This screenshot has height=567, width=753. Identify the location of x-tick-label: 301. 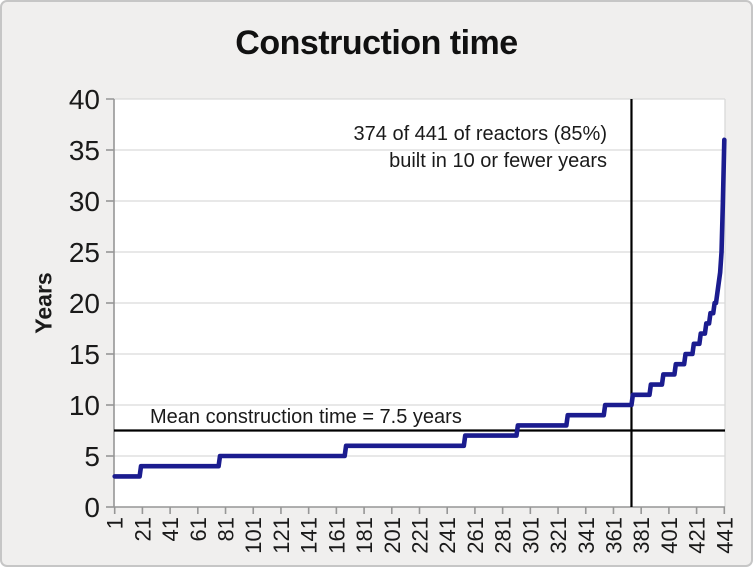
(530, 535).